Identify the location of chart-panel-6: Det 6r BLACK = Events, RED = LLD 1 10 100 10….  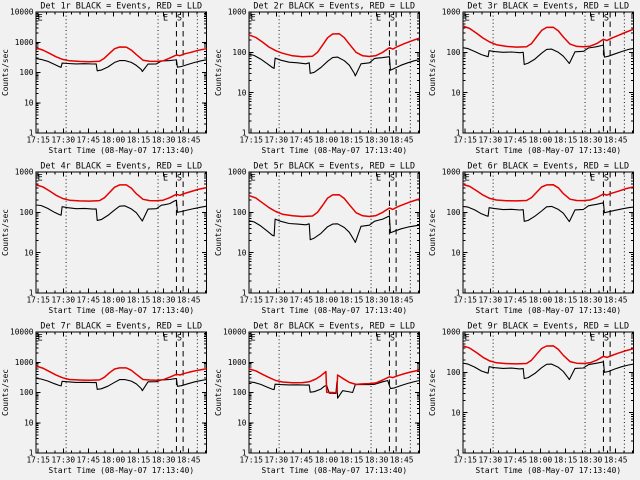
(531, 238).